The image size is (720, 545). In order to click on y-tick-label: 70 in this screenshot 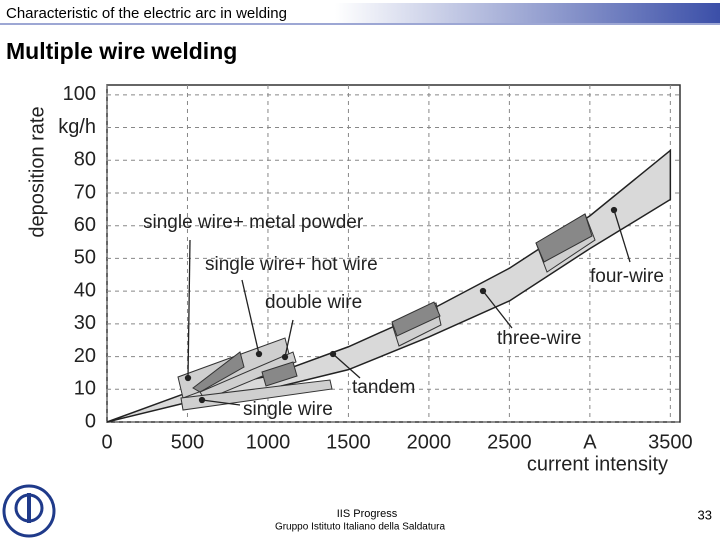, I will do `click(85, 192)`.